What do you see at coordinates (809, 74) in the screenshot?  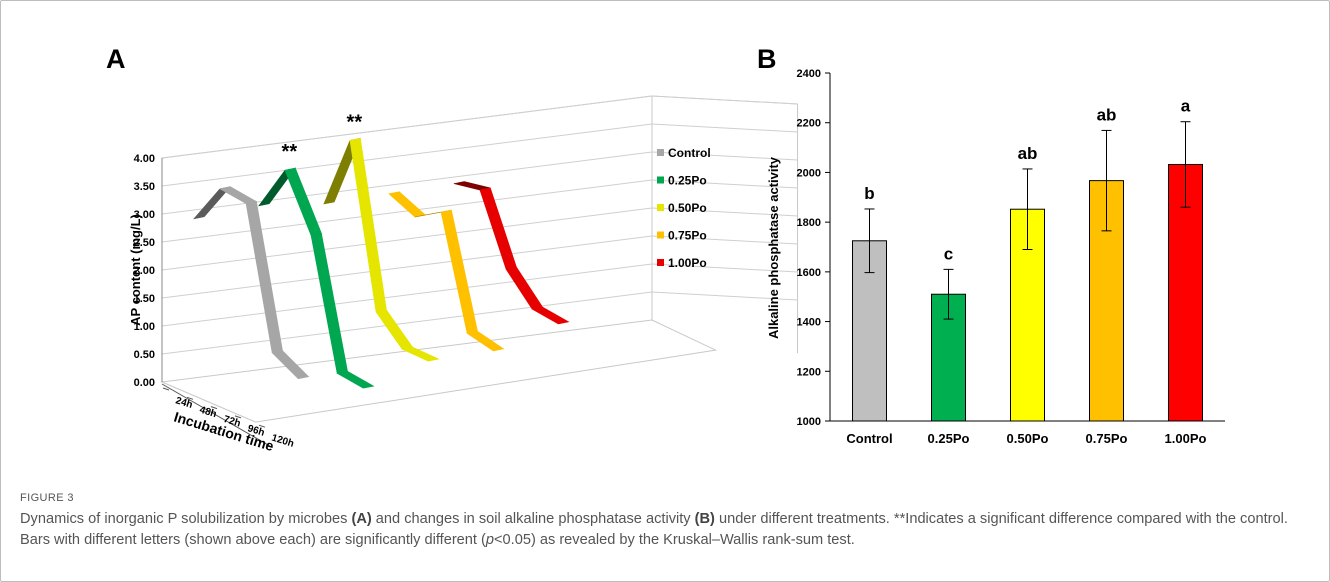 I see `y-tick-label: 2400` at bounding box center [809, 74].